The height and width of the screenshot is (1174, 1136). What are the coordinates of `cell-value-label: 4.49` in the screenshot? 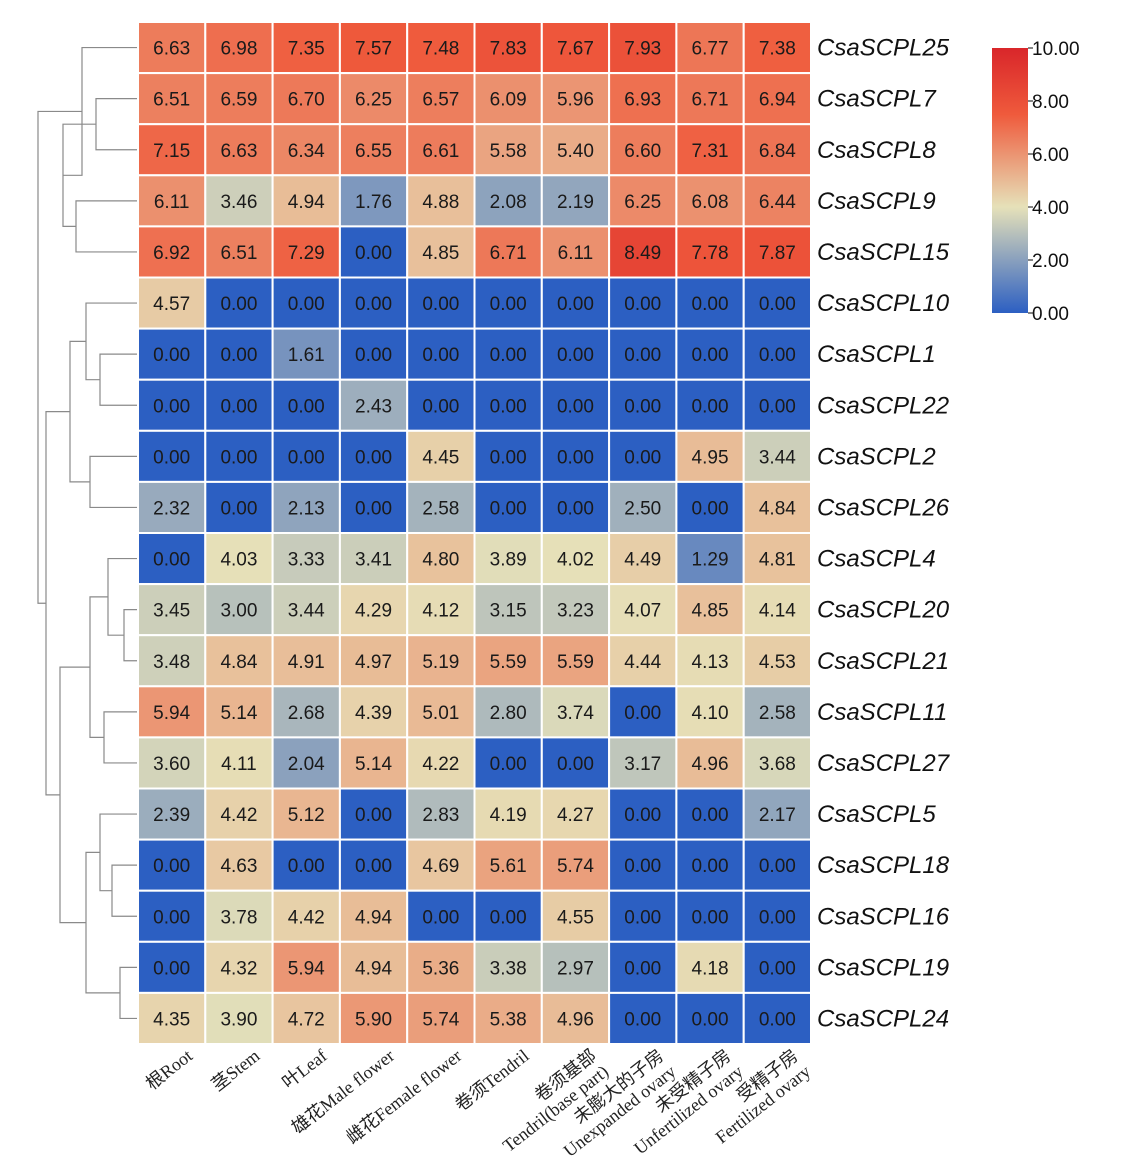 It's located at (642, 560).